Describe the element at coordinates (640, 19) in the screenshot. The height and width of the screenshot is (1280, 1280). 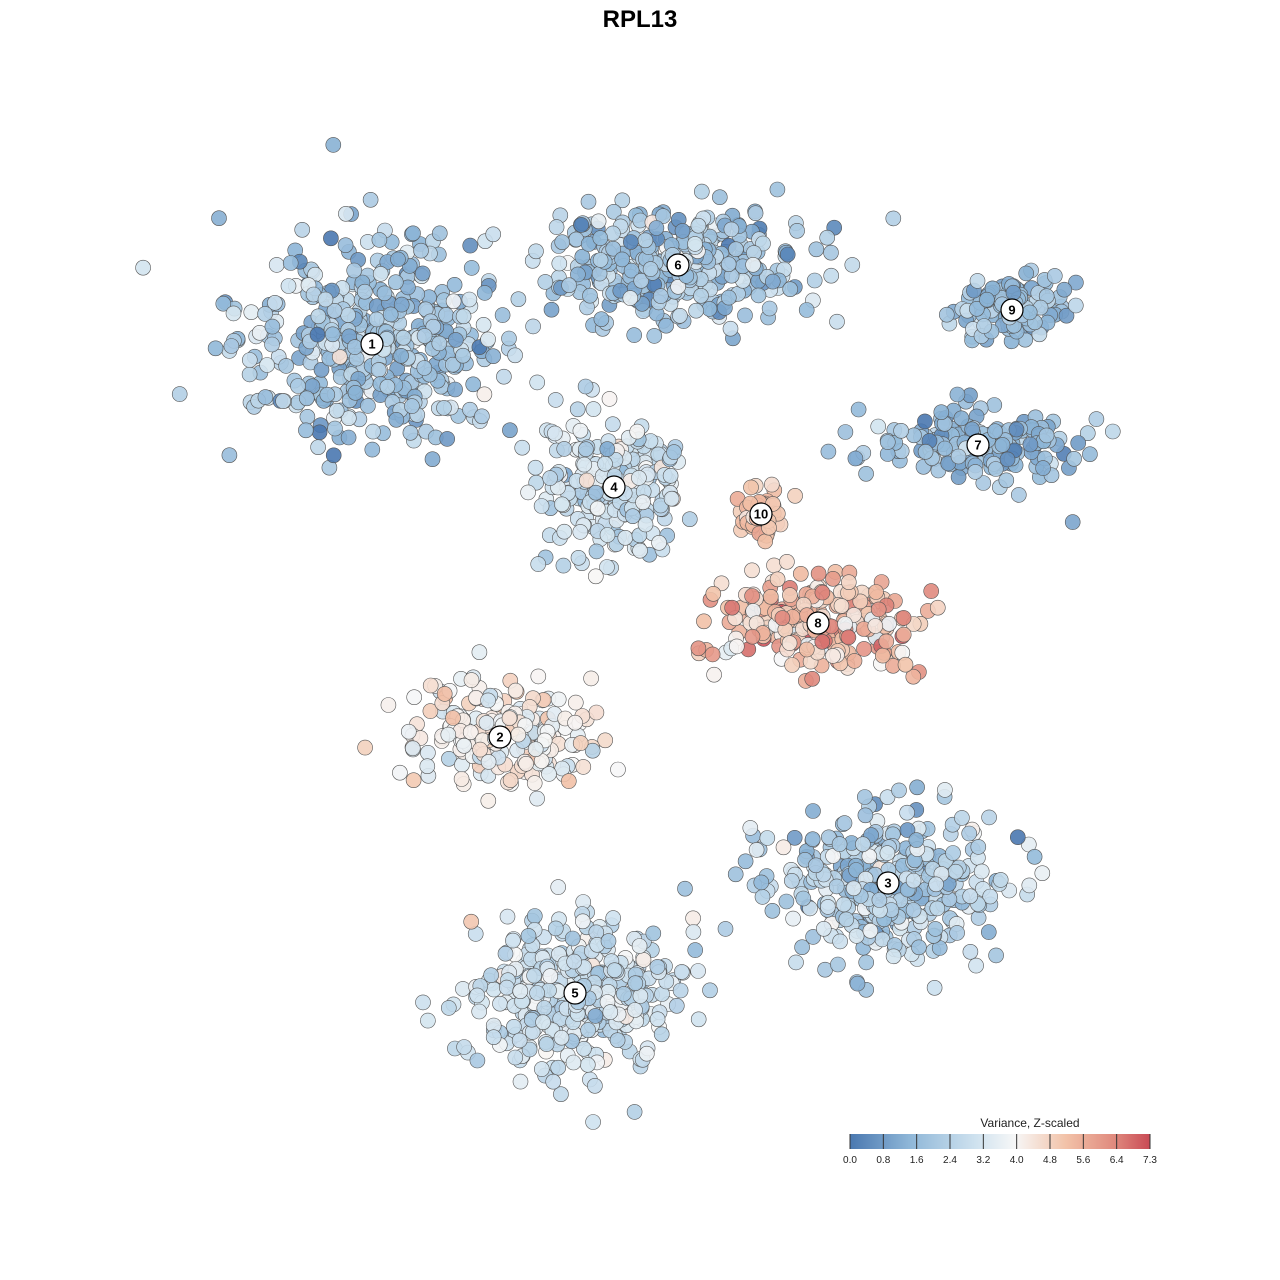
I see `chart-title: RPL13` at that location.